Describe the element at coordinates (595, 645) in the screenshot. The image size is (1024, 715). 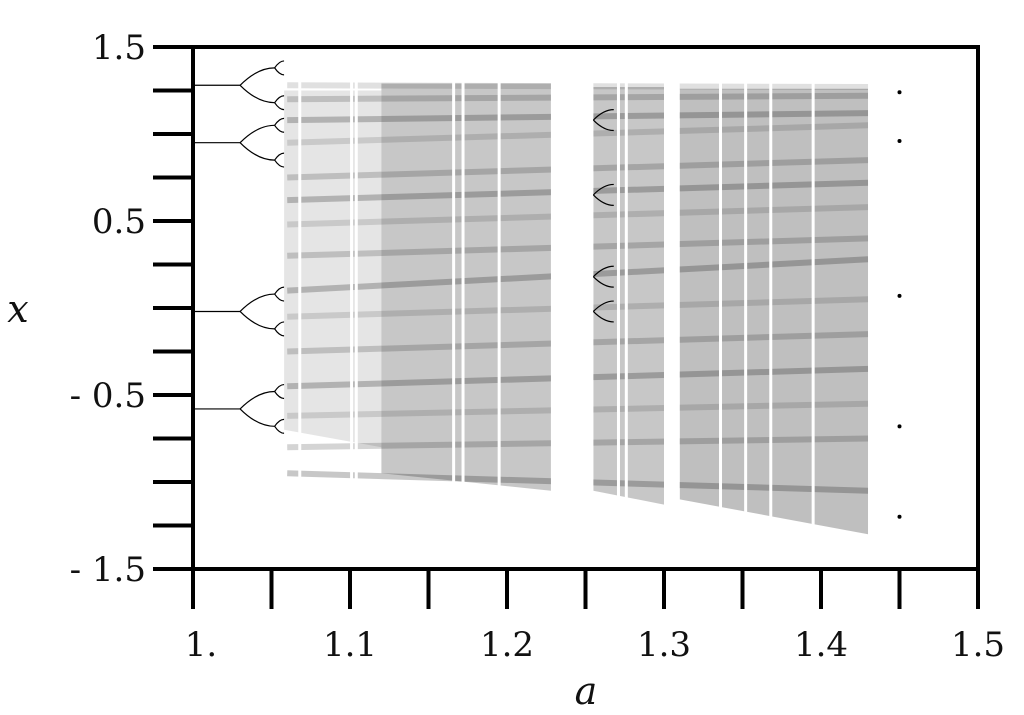
I see `x-axis-tick-labels: 1. 1.1 1.2 1.3 1.4 1.5` at that location.